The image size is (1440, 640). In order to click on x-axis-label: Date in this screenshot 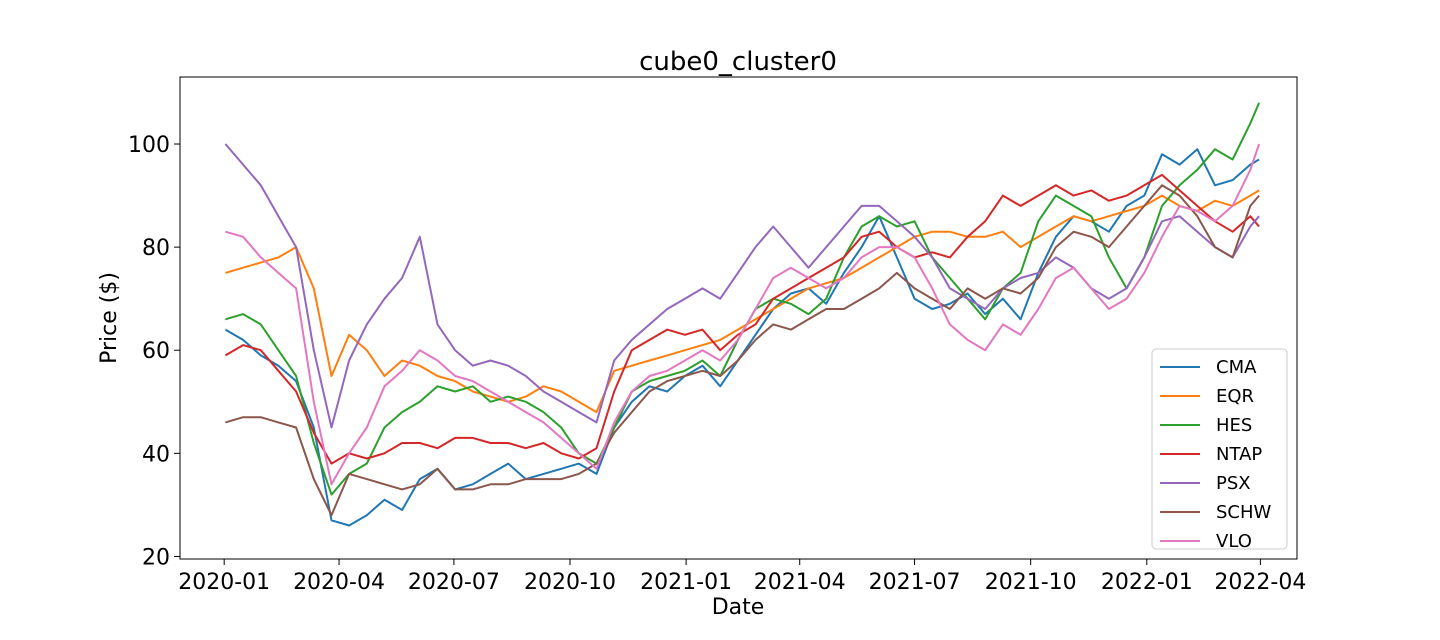, I will do `click(738, 607)`.